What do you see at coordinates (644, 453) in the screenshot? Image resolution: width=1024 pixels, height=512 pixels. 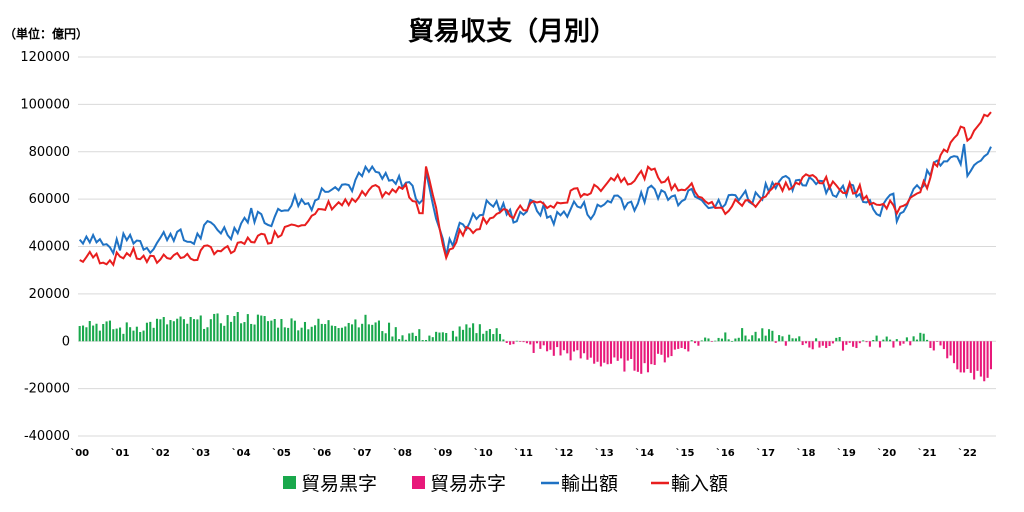 I see `x-tick-label: `14` at bounding box center [644, 453].